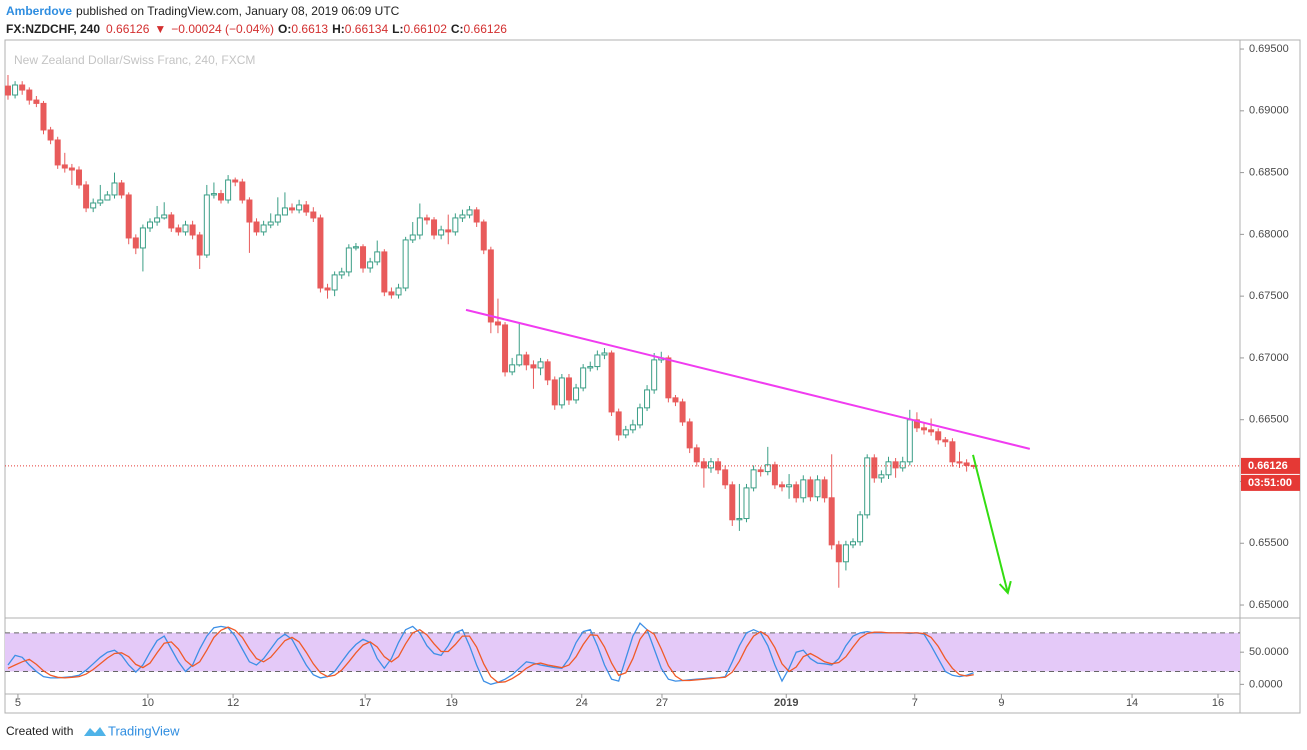 This screenshot has height=750, width=1307. What do you see at coordinates (338, 29) in the screenshot?
I see `h-label: H:` at bounding box center [338, 29].